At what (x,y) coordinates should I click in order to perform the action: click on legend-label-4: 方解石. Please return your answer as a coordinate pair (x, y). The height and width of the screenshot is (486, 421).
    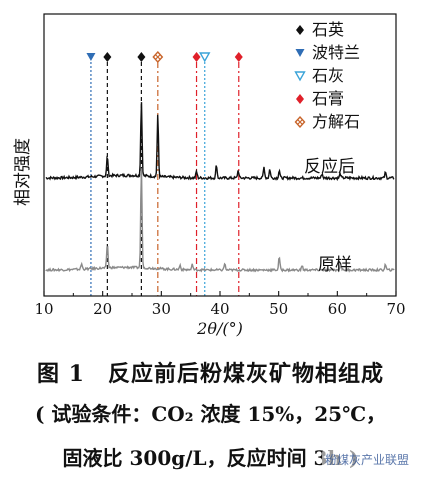
    Looking at the image, I should click on (336, 121).